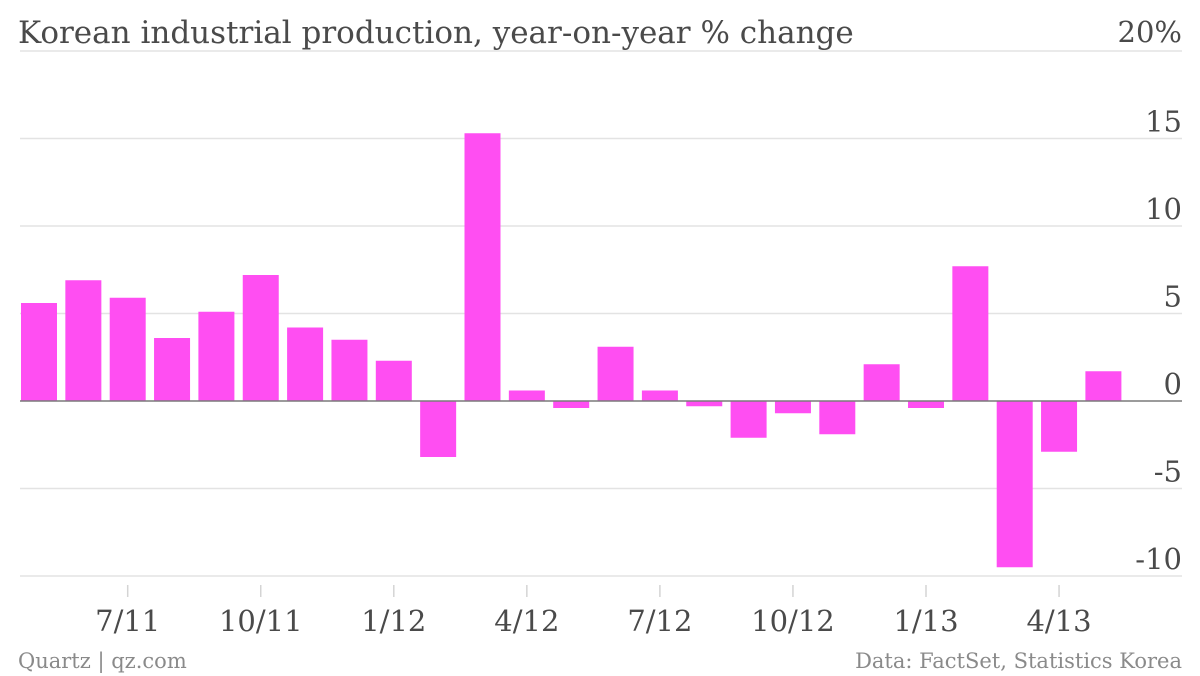 The height and width of the screenshot is (676, 1200). I want to click on x-tick-label: 10/12, so click(793, 621).